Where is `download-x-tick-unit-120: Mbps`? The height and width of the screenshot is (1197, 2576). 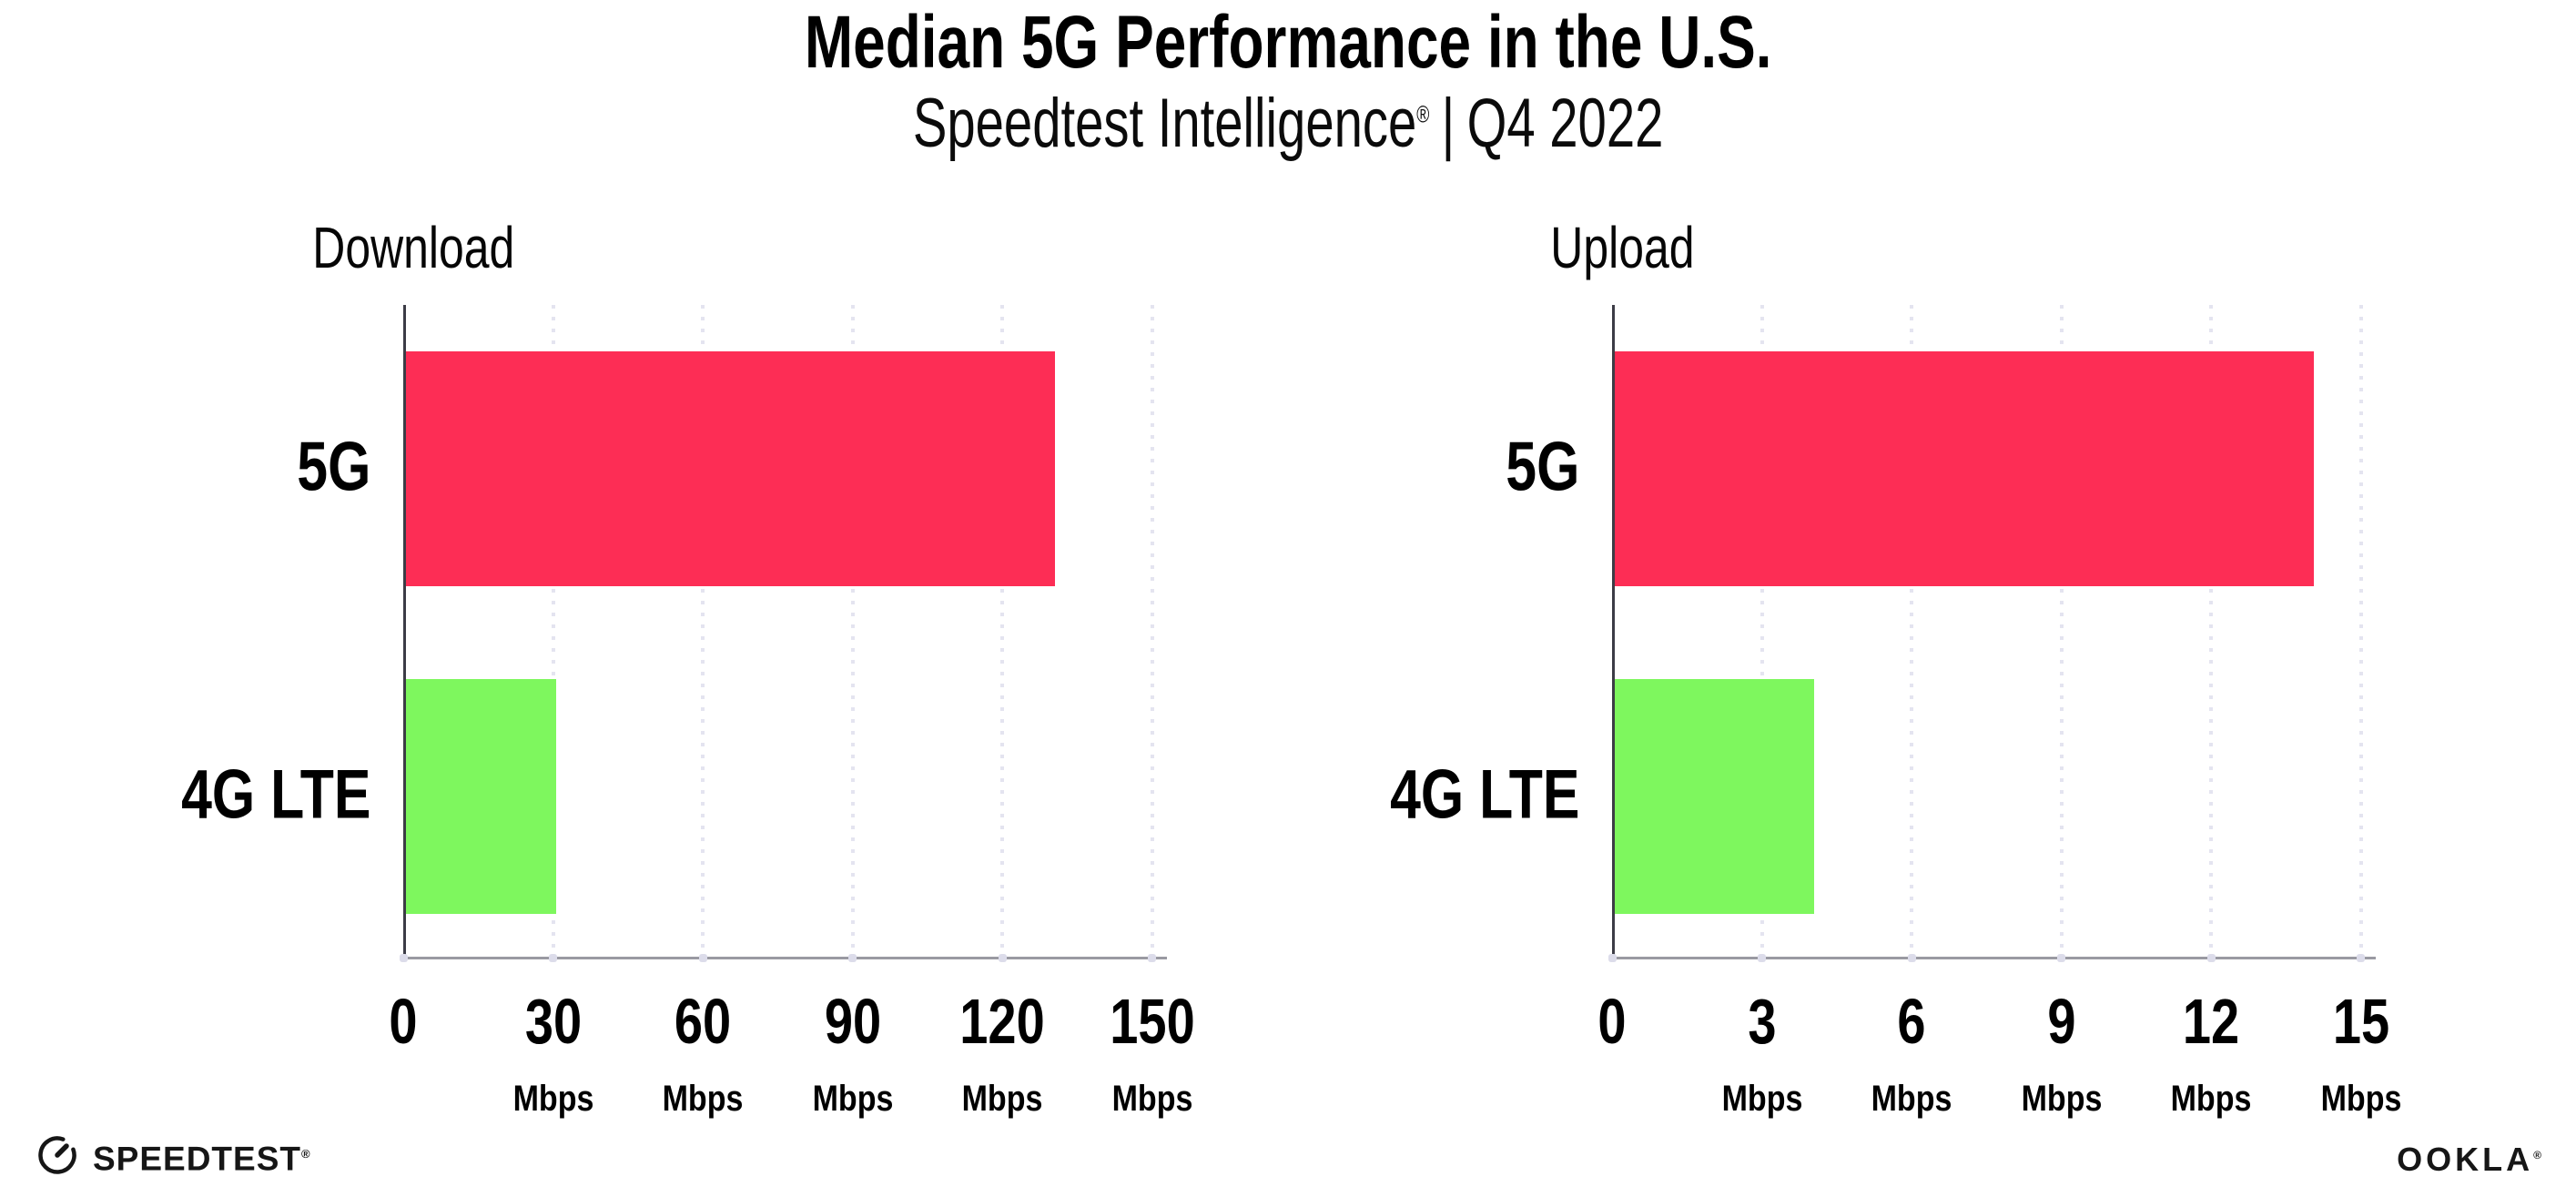
download-x-tick-unit-120: Mbps is located at coordinates (1002, 1099).